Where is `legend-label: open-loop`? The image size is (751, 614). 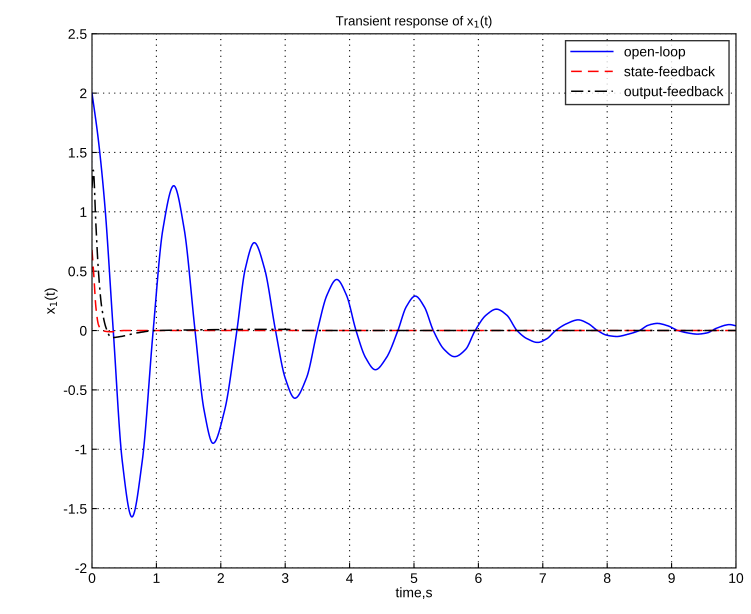
legend-label: open-loop is located at coordinates (655, 53).